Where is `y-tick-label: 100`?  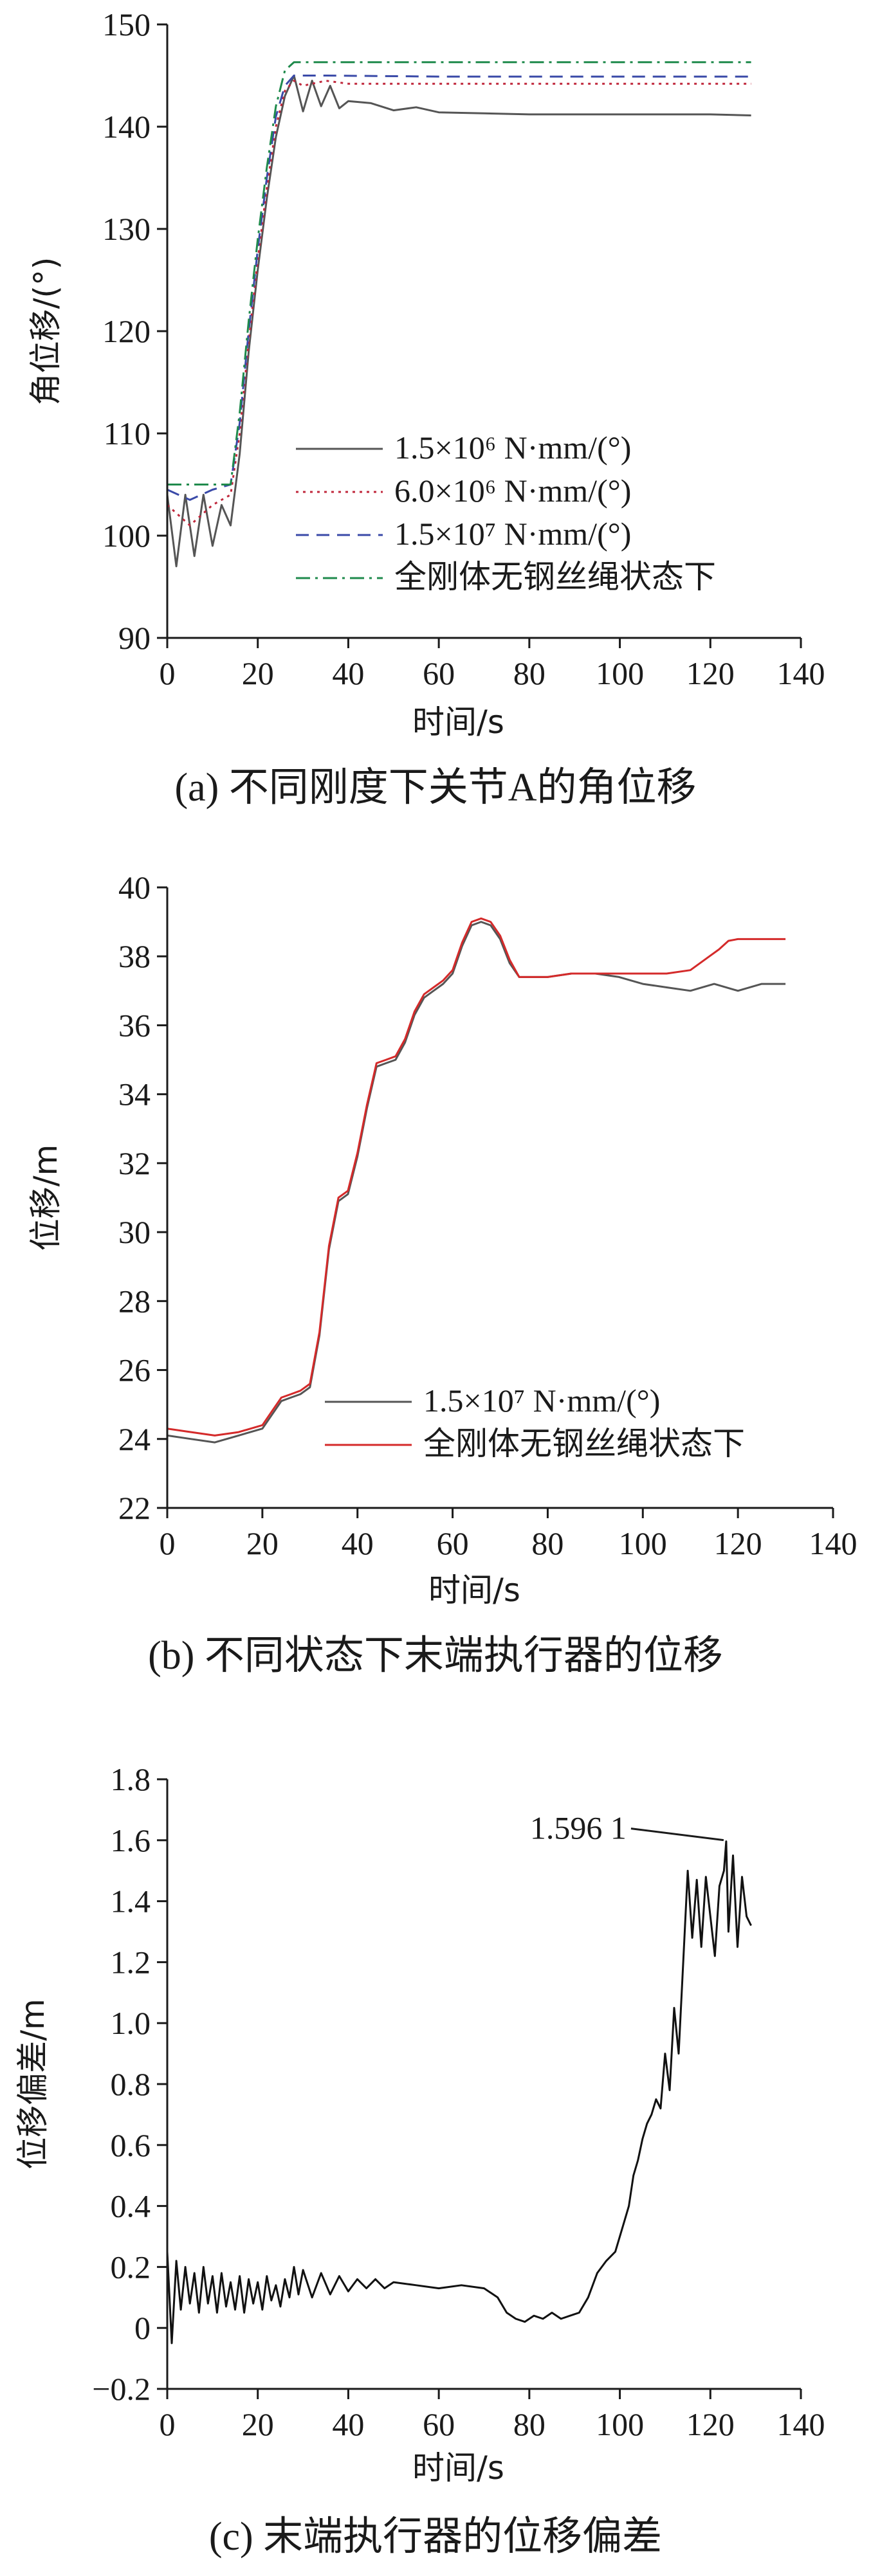
y-tick-label: 100 is located at coordinates (126, 536).